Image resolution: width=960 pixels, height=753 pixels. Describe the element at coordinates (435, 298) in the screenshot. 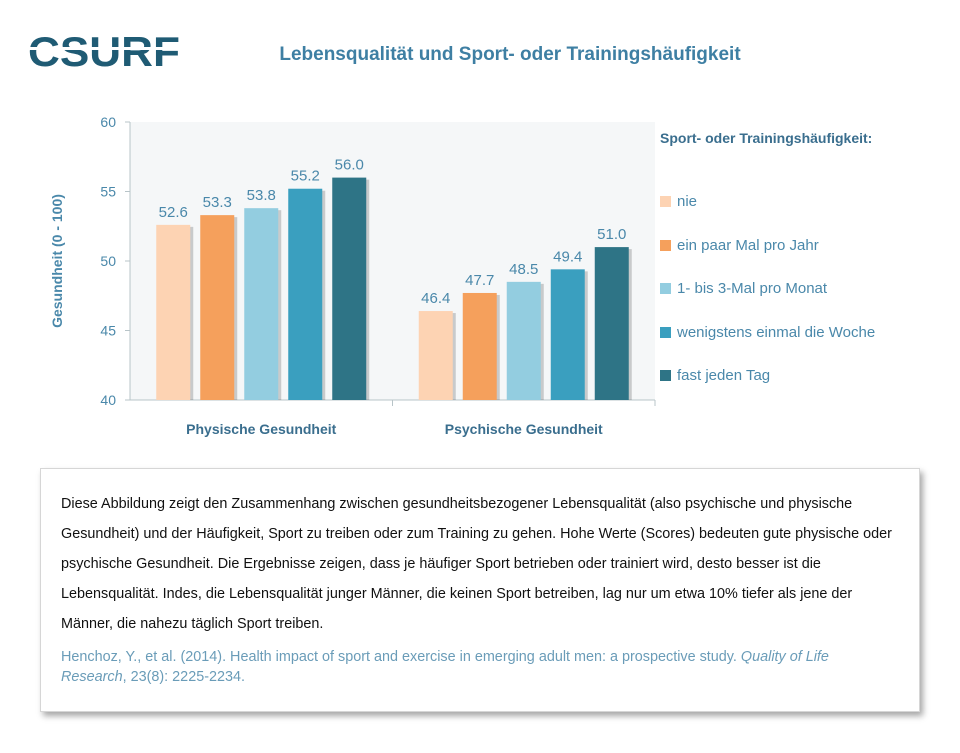

I see `bar-value-label: 46.4` at that location.